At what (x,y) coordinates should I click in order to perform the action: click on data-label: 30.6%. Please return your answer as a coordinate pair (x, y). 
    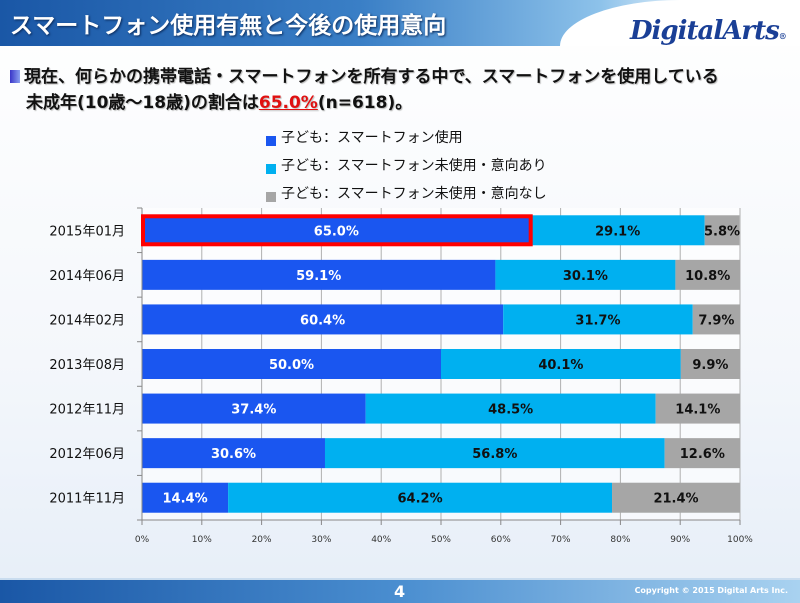
    Looking at the image, I should click on (233, 454).